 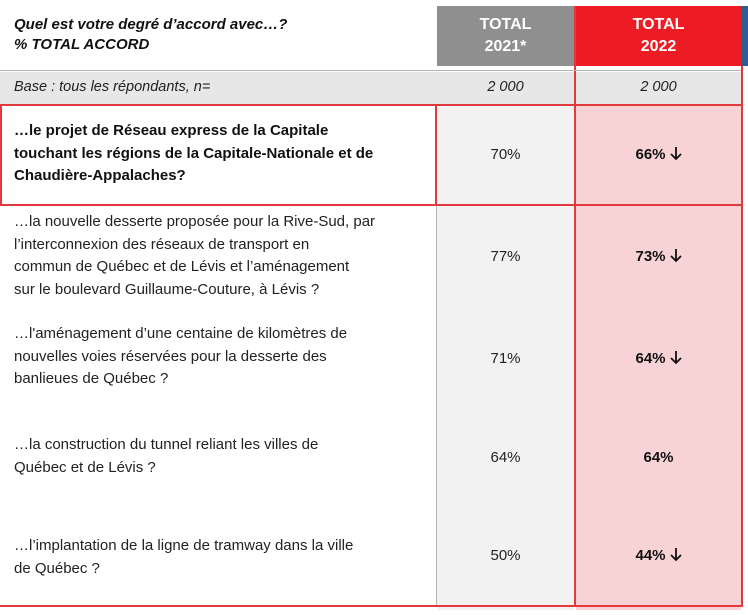 What do you see at coordinates (658, 36) in the screenshot?
I see `column-header-2022: TOTAL 2022` at bounding box center [658, 36].